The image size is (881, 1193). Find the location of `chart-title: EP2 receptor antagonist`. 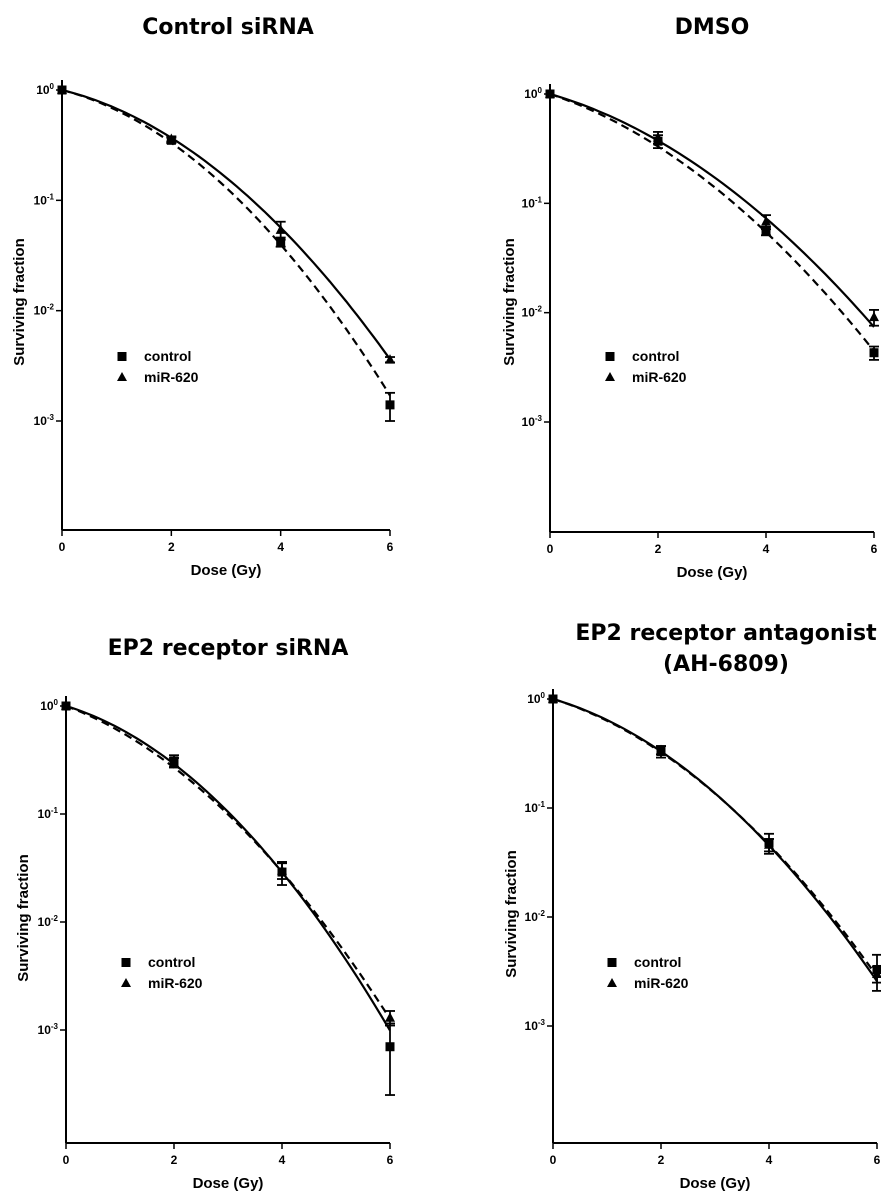

chart-title: EP2 receptor antagonist is located at coordinates (726, 633).